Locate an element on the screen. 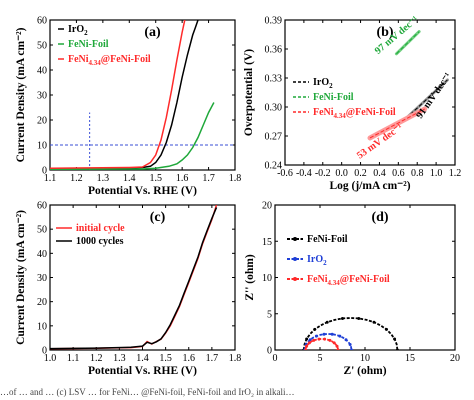 This screenshot has width=474, height=400. panel-label: (b) is located at coordinates (384, 32).